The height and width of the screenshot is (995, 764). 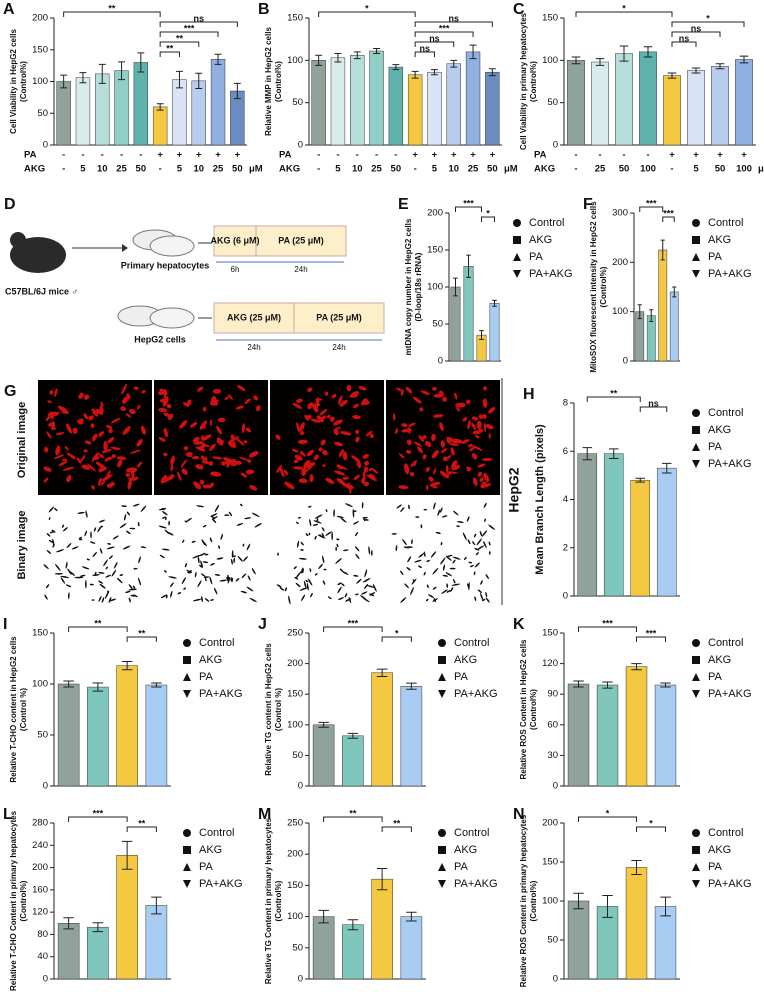 What do you see at coordinates (285, 155) in the screenshot?
I see `x-row-label: PA` at bounding box center [285, 155].